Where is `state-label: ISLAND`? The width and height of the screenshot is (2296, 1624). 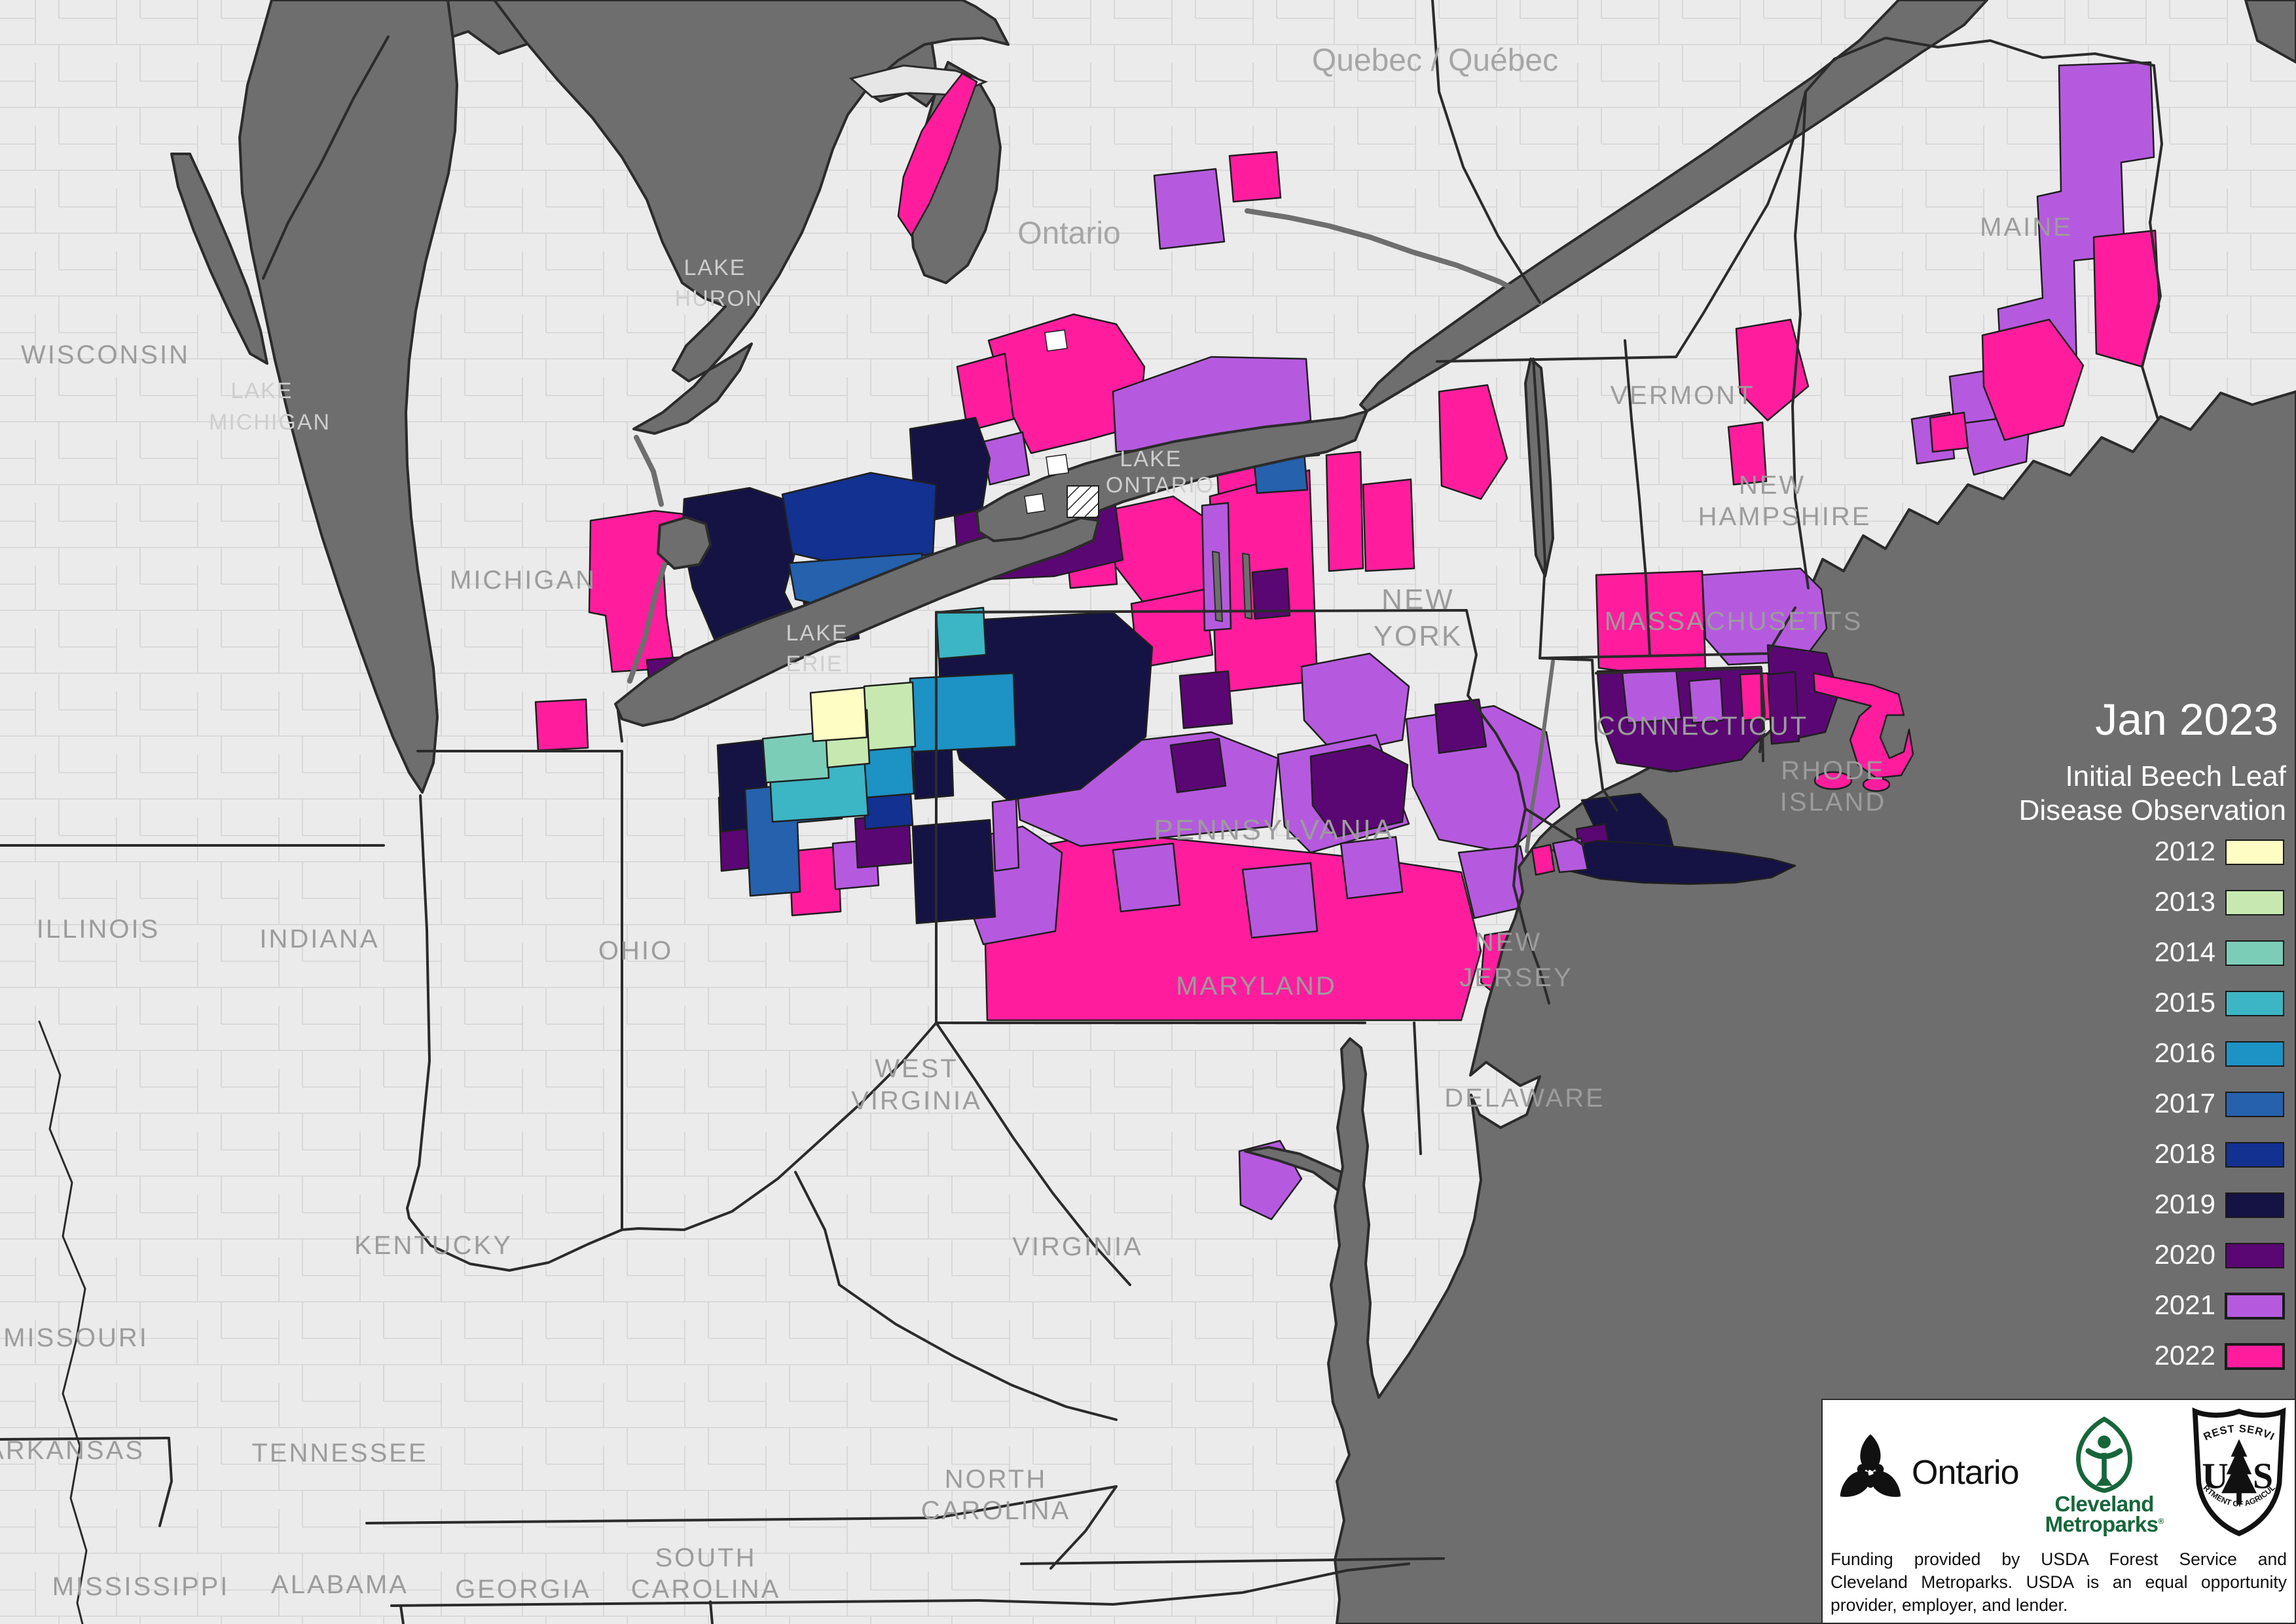 state-label: ISLAND is located at coordinates (1833, 802).